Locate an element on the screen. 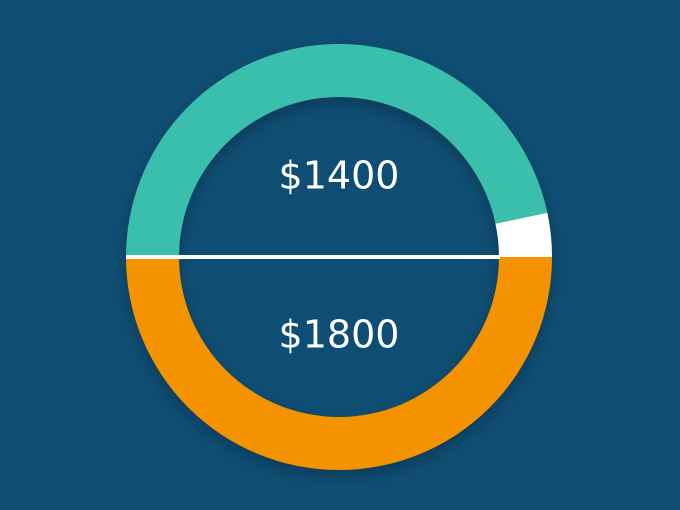  bottom-amount-label: $1800 is located at coordinates (339, 335).